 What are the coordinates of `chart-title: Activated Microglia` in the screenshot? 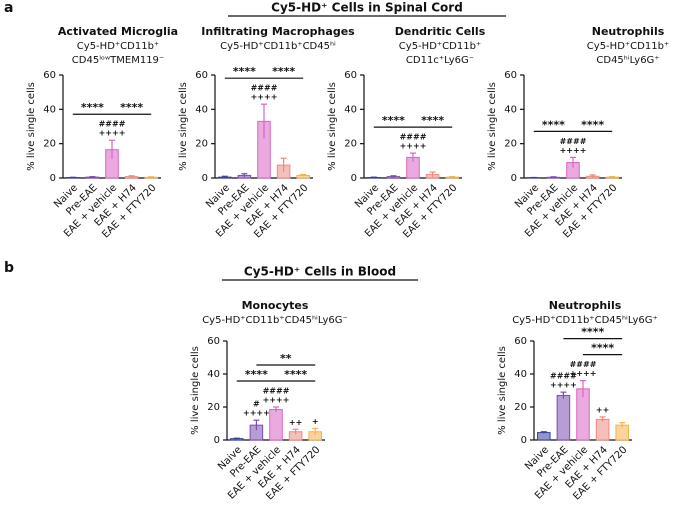 It's located at (118, 31).